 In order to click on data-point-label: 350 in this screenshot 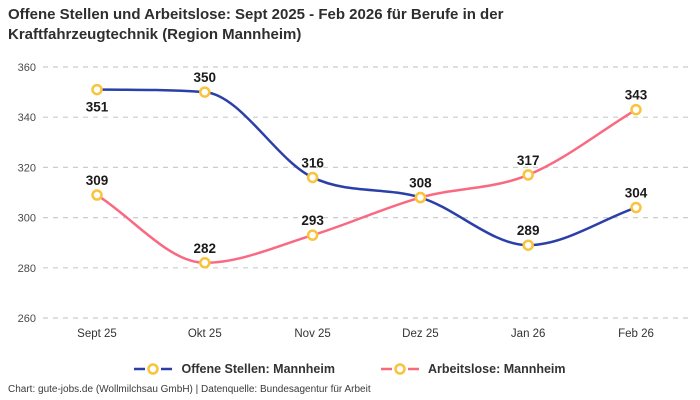, I will do `click(205, 77)`.